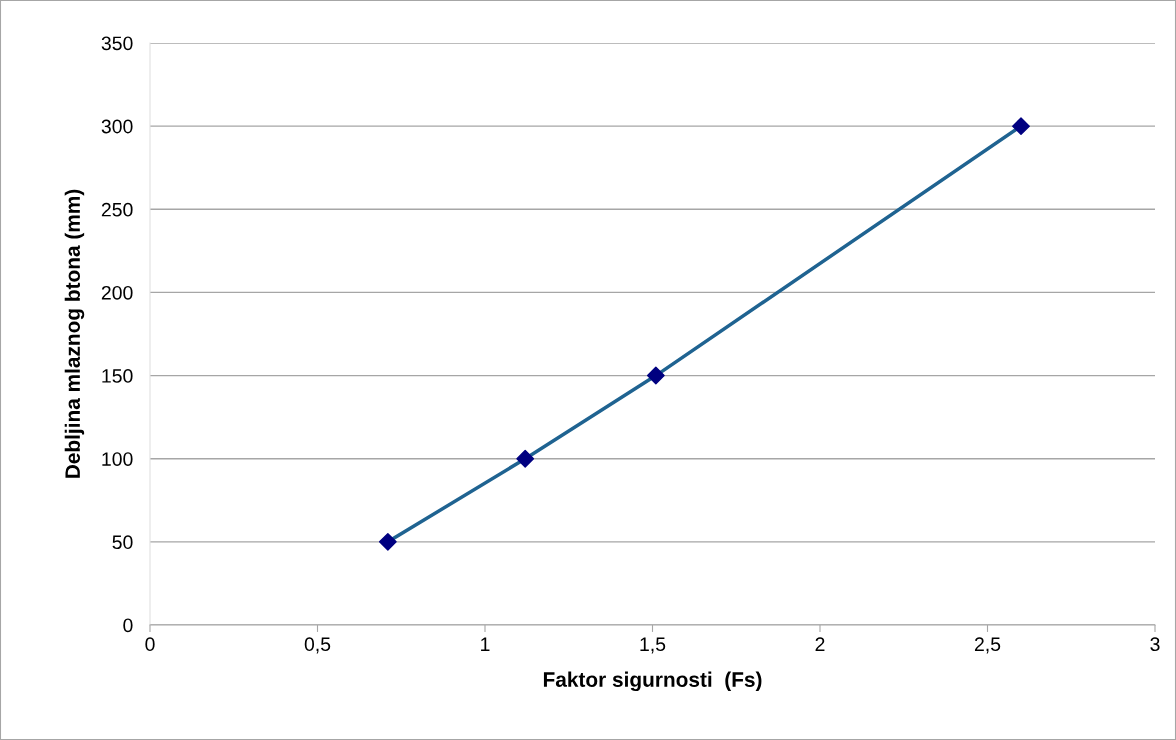  What do you see at coordinates (117, 43) in the screenshot?
I see `y-tick-label: 350` at bounding box center [117, 43].